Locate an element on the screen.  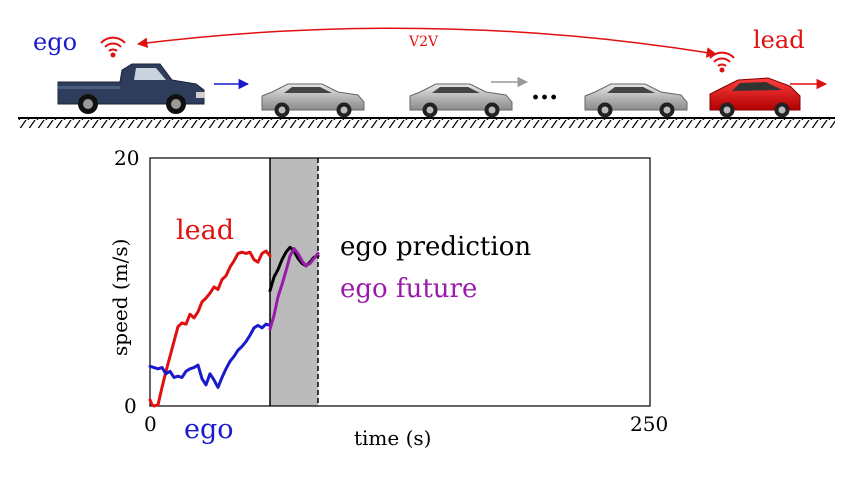
y-axis-label: speed (m/s) is located at coordinates (120, 297).